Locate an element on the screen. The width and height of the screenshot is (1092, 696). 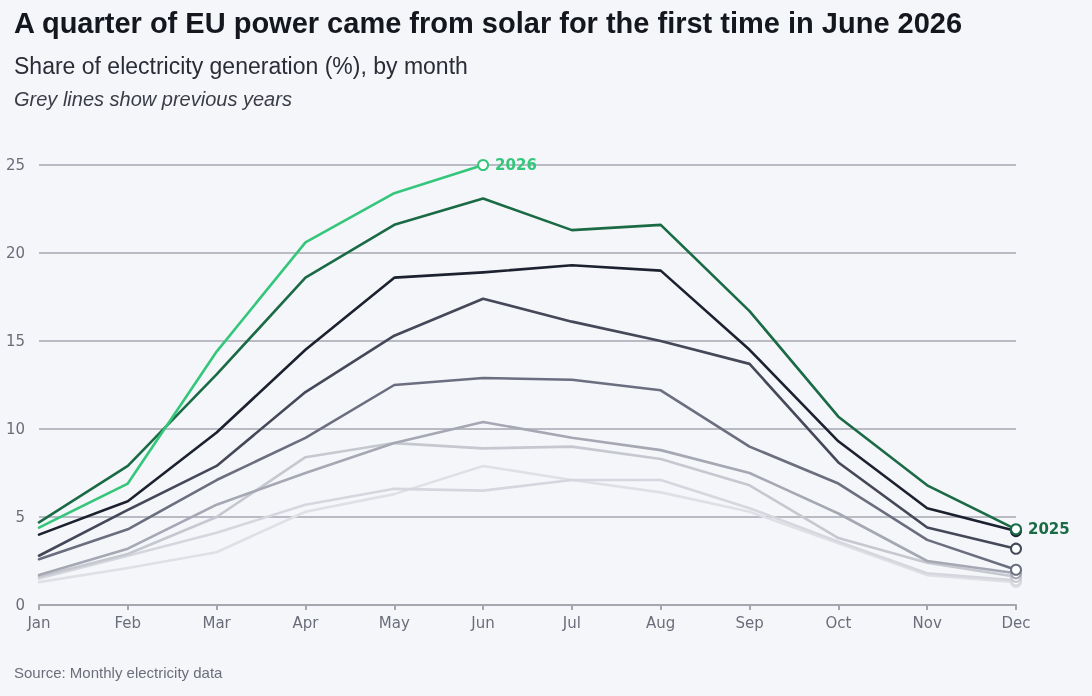
x-tick-label: Aug is located at coordinates (661, 622).